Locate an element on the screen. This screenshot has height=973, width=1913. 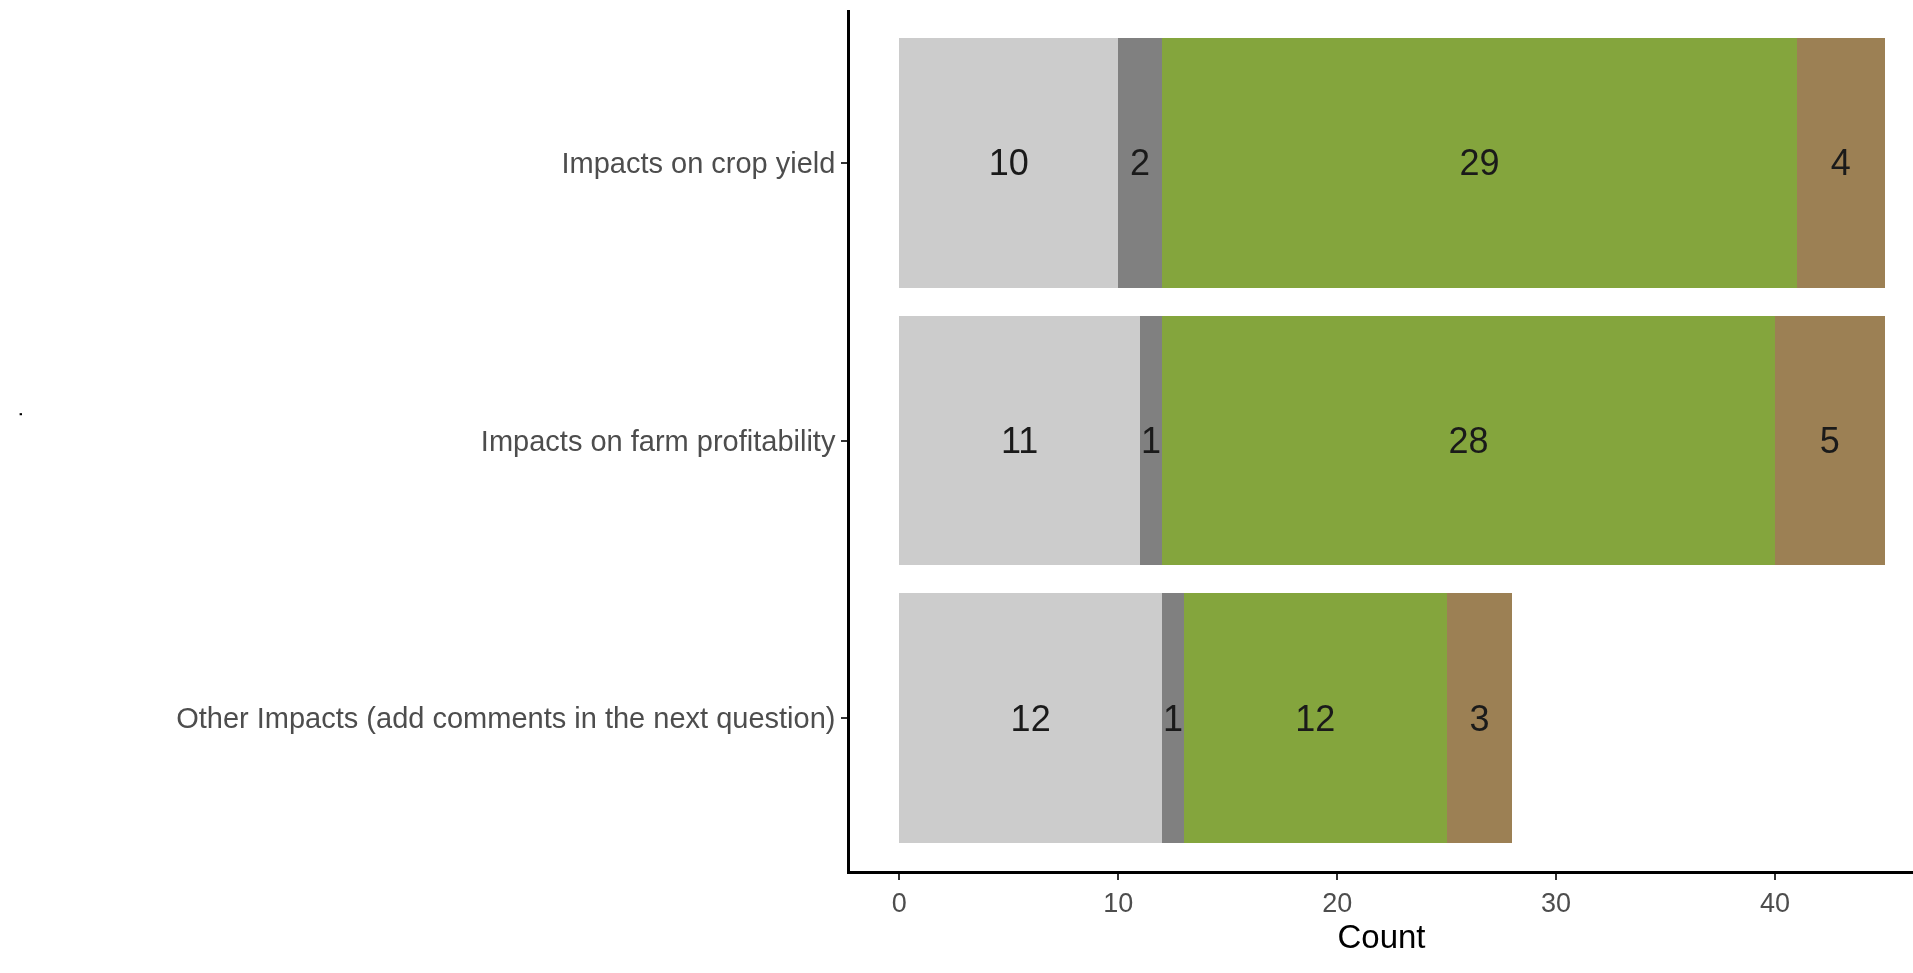
data-label: 28 is located at coordinates (1468, 440).